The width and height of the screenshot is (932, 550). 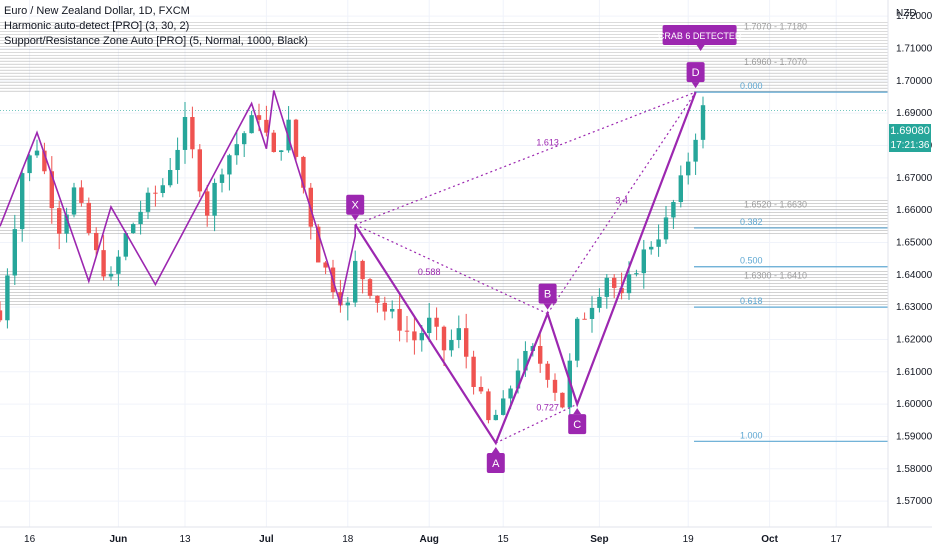 What do you see at coordinates (910, 131) in the screenshot?
I see `last-price-tag: 1.69080` at bounding box center [910, 131].